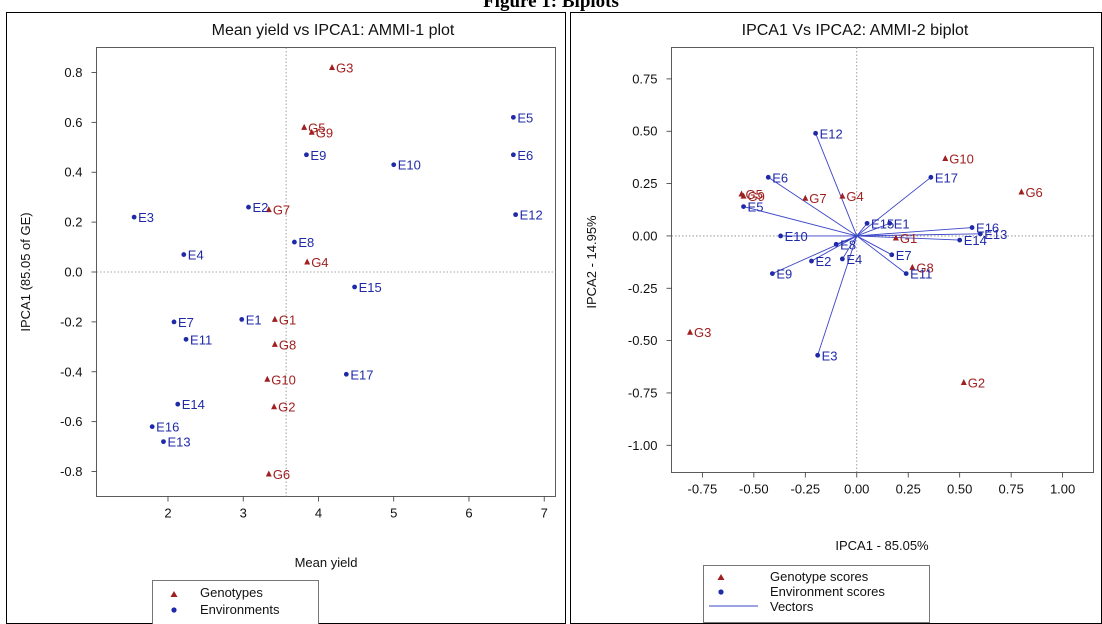  What do you see at coordinates (814, 255) in the screenshot?
I see `ammi2-vector-e9` at bounding box center [814, 255].